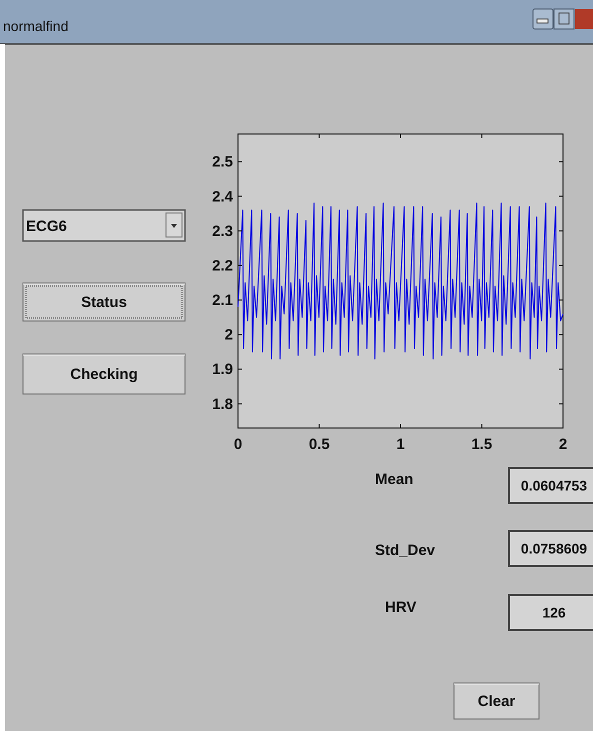 The image size is (593, 731). Describe the element at coordinates (222, 301) in the screenshot. I see `y-tick-label: 2.1` at that location.